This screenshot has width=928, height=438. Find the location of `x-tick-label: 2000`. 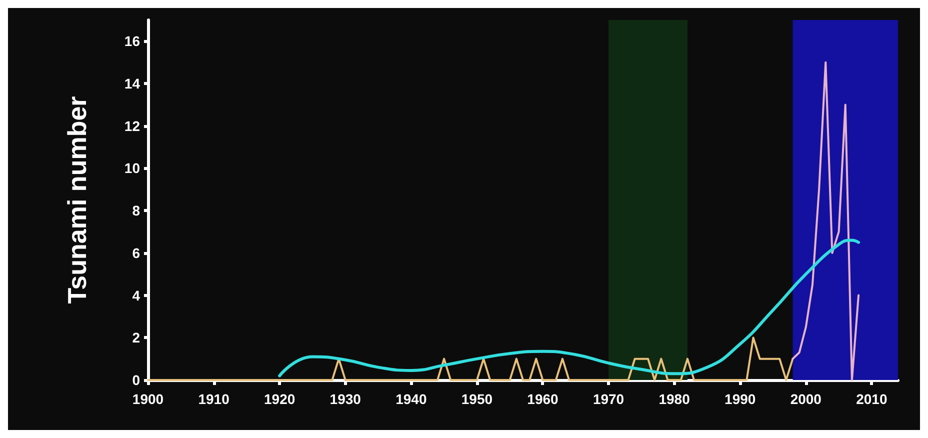

x-tick-label: 2000 is located at coordinates (806, 399).